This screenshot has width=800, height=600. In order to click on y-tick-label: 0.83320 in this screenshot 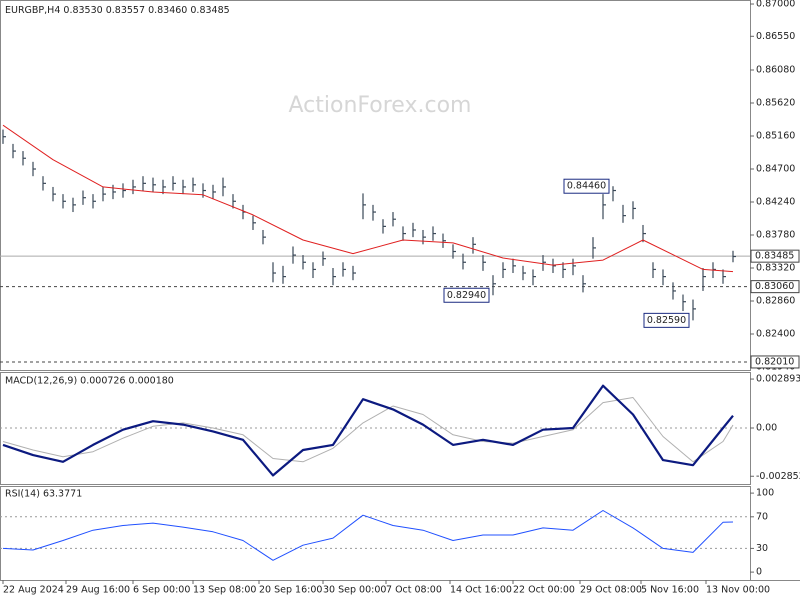, I will do `click(775, 267)`.